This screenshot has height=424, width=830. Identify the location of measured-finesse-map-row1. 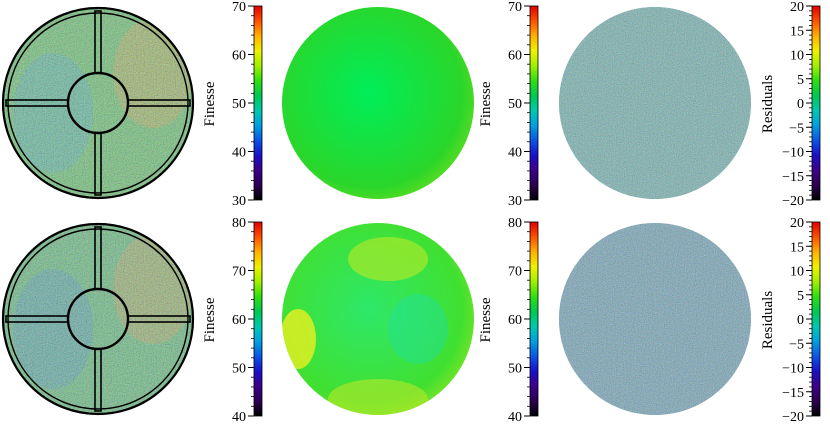
(98, 103).